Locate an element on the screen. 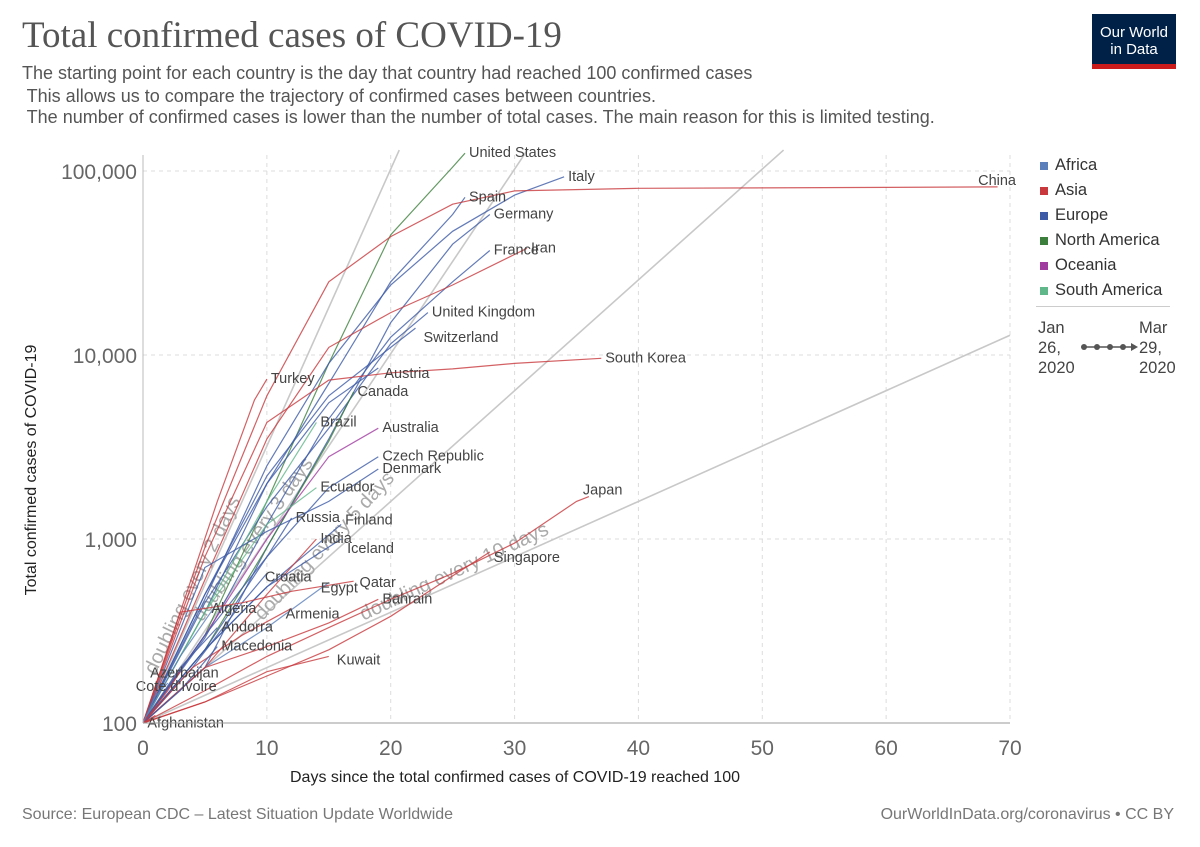  legend-label: North America is located at coordinates (1107, 240).